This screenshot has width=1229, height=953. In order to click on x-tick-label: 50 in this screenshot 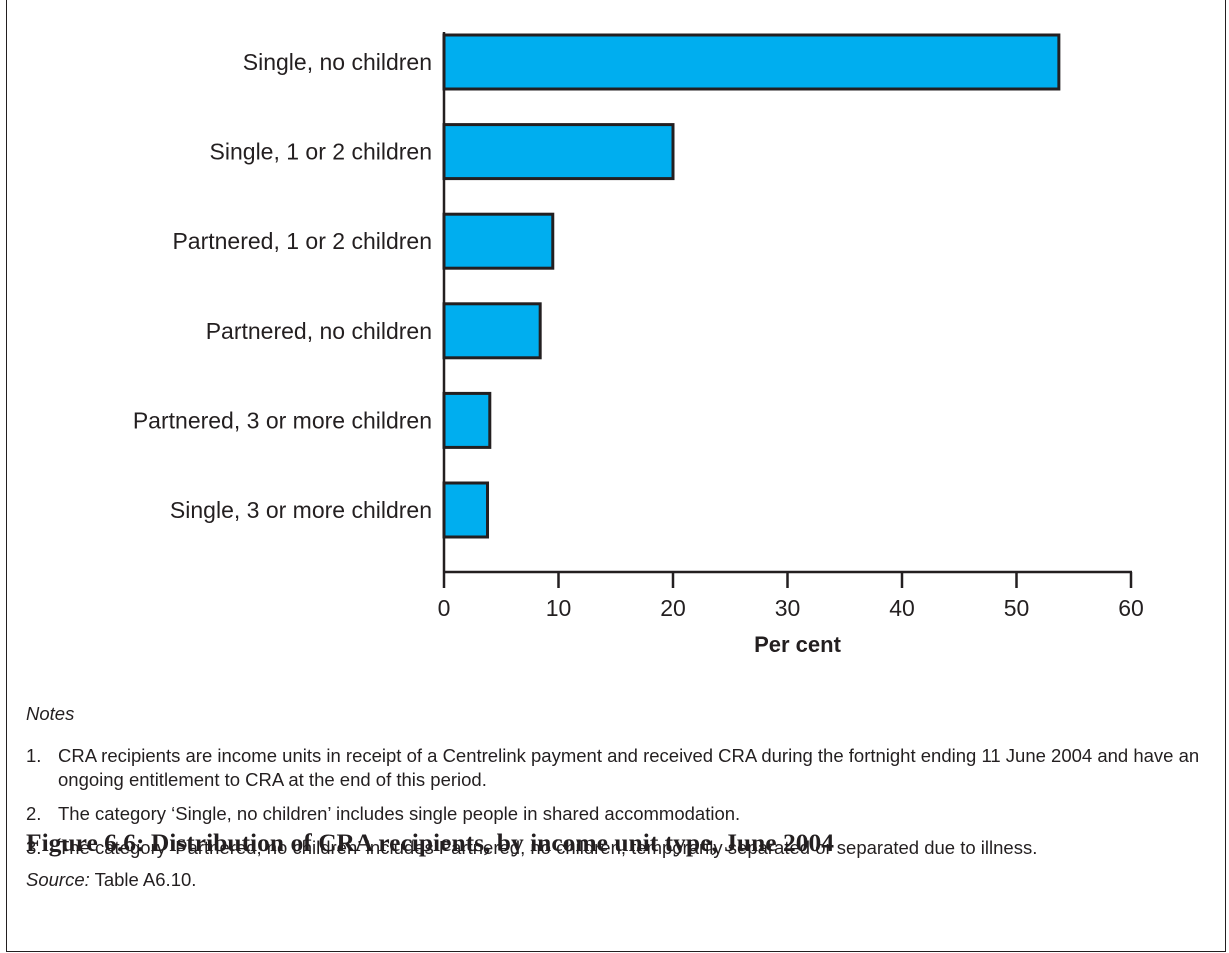, I will do `click(1017, 608)`.